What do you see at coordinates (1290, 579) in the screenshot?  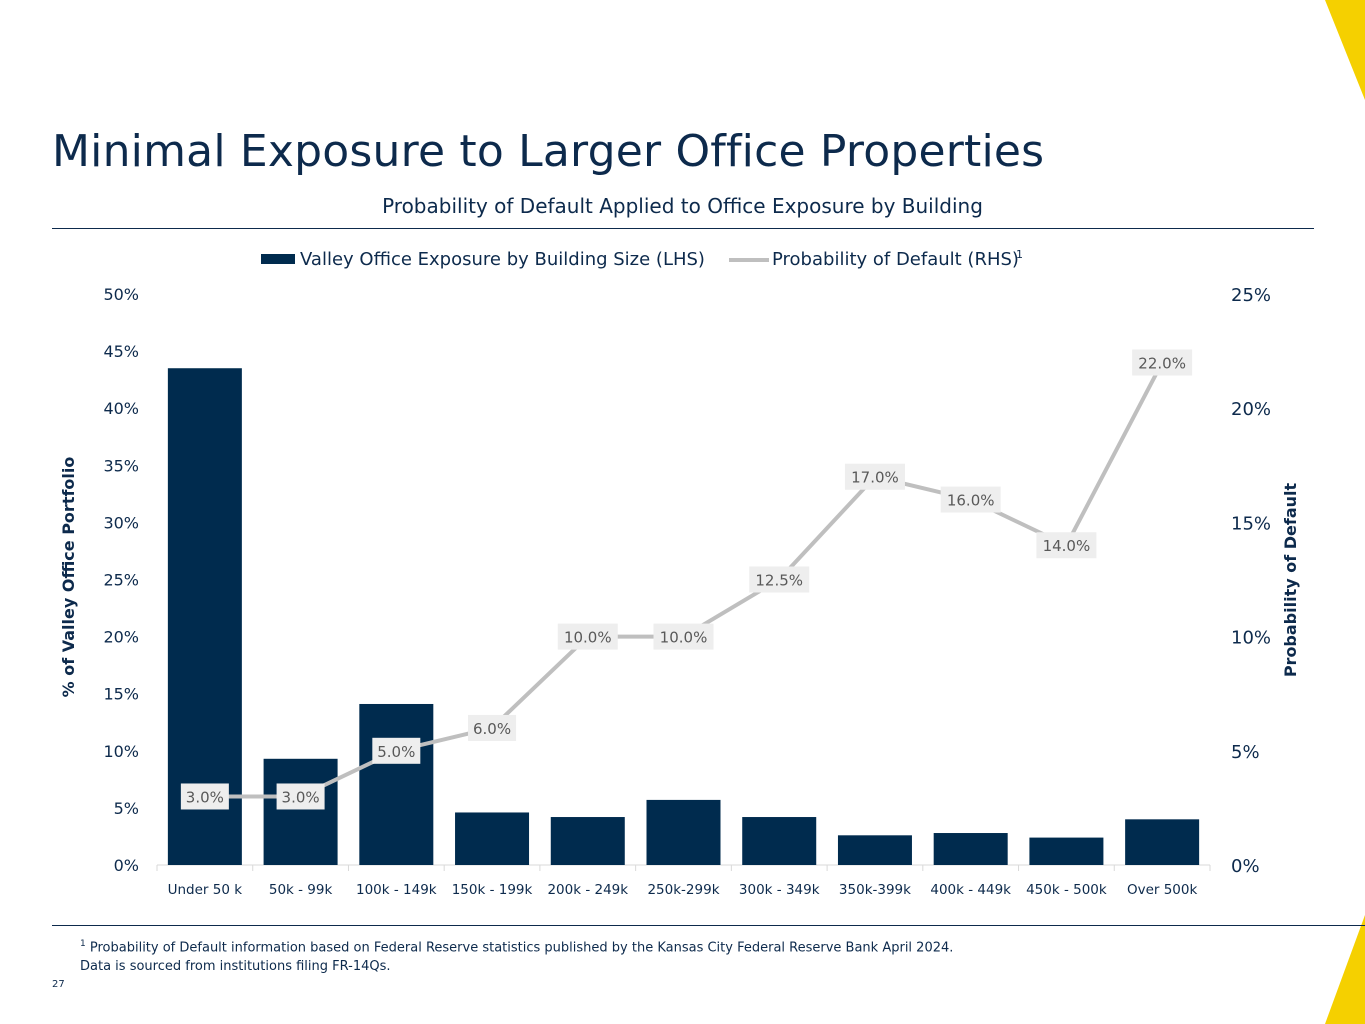 I see `y-axis-right-title: Probability of Default` at bounding box center [1290, 579].